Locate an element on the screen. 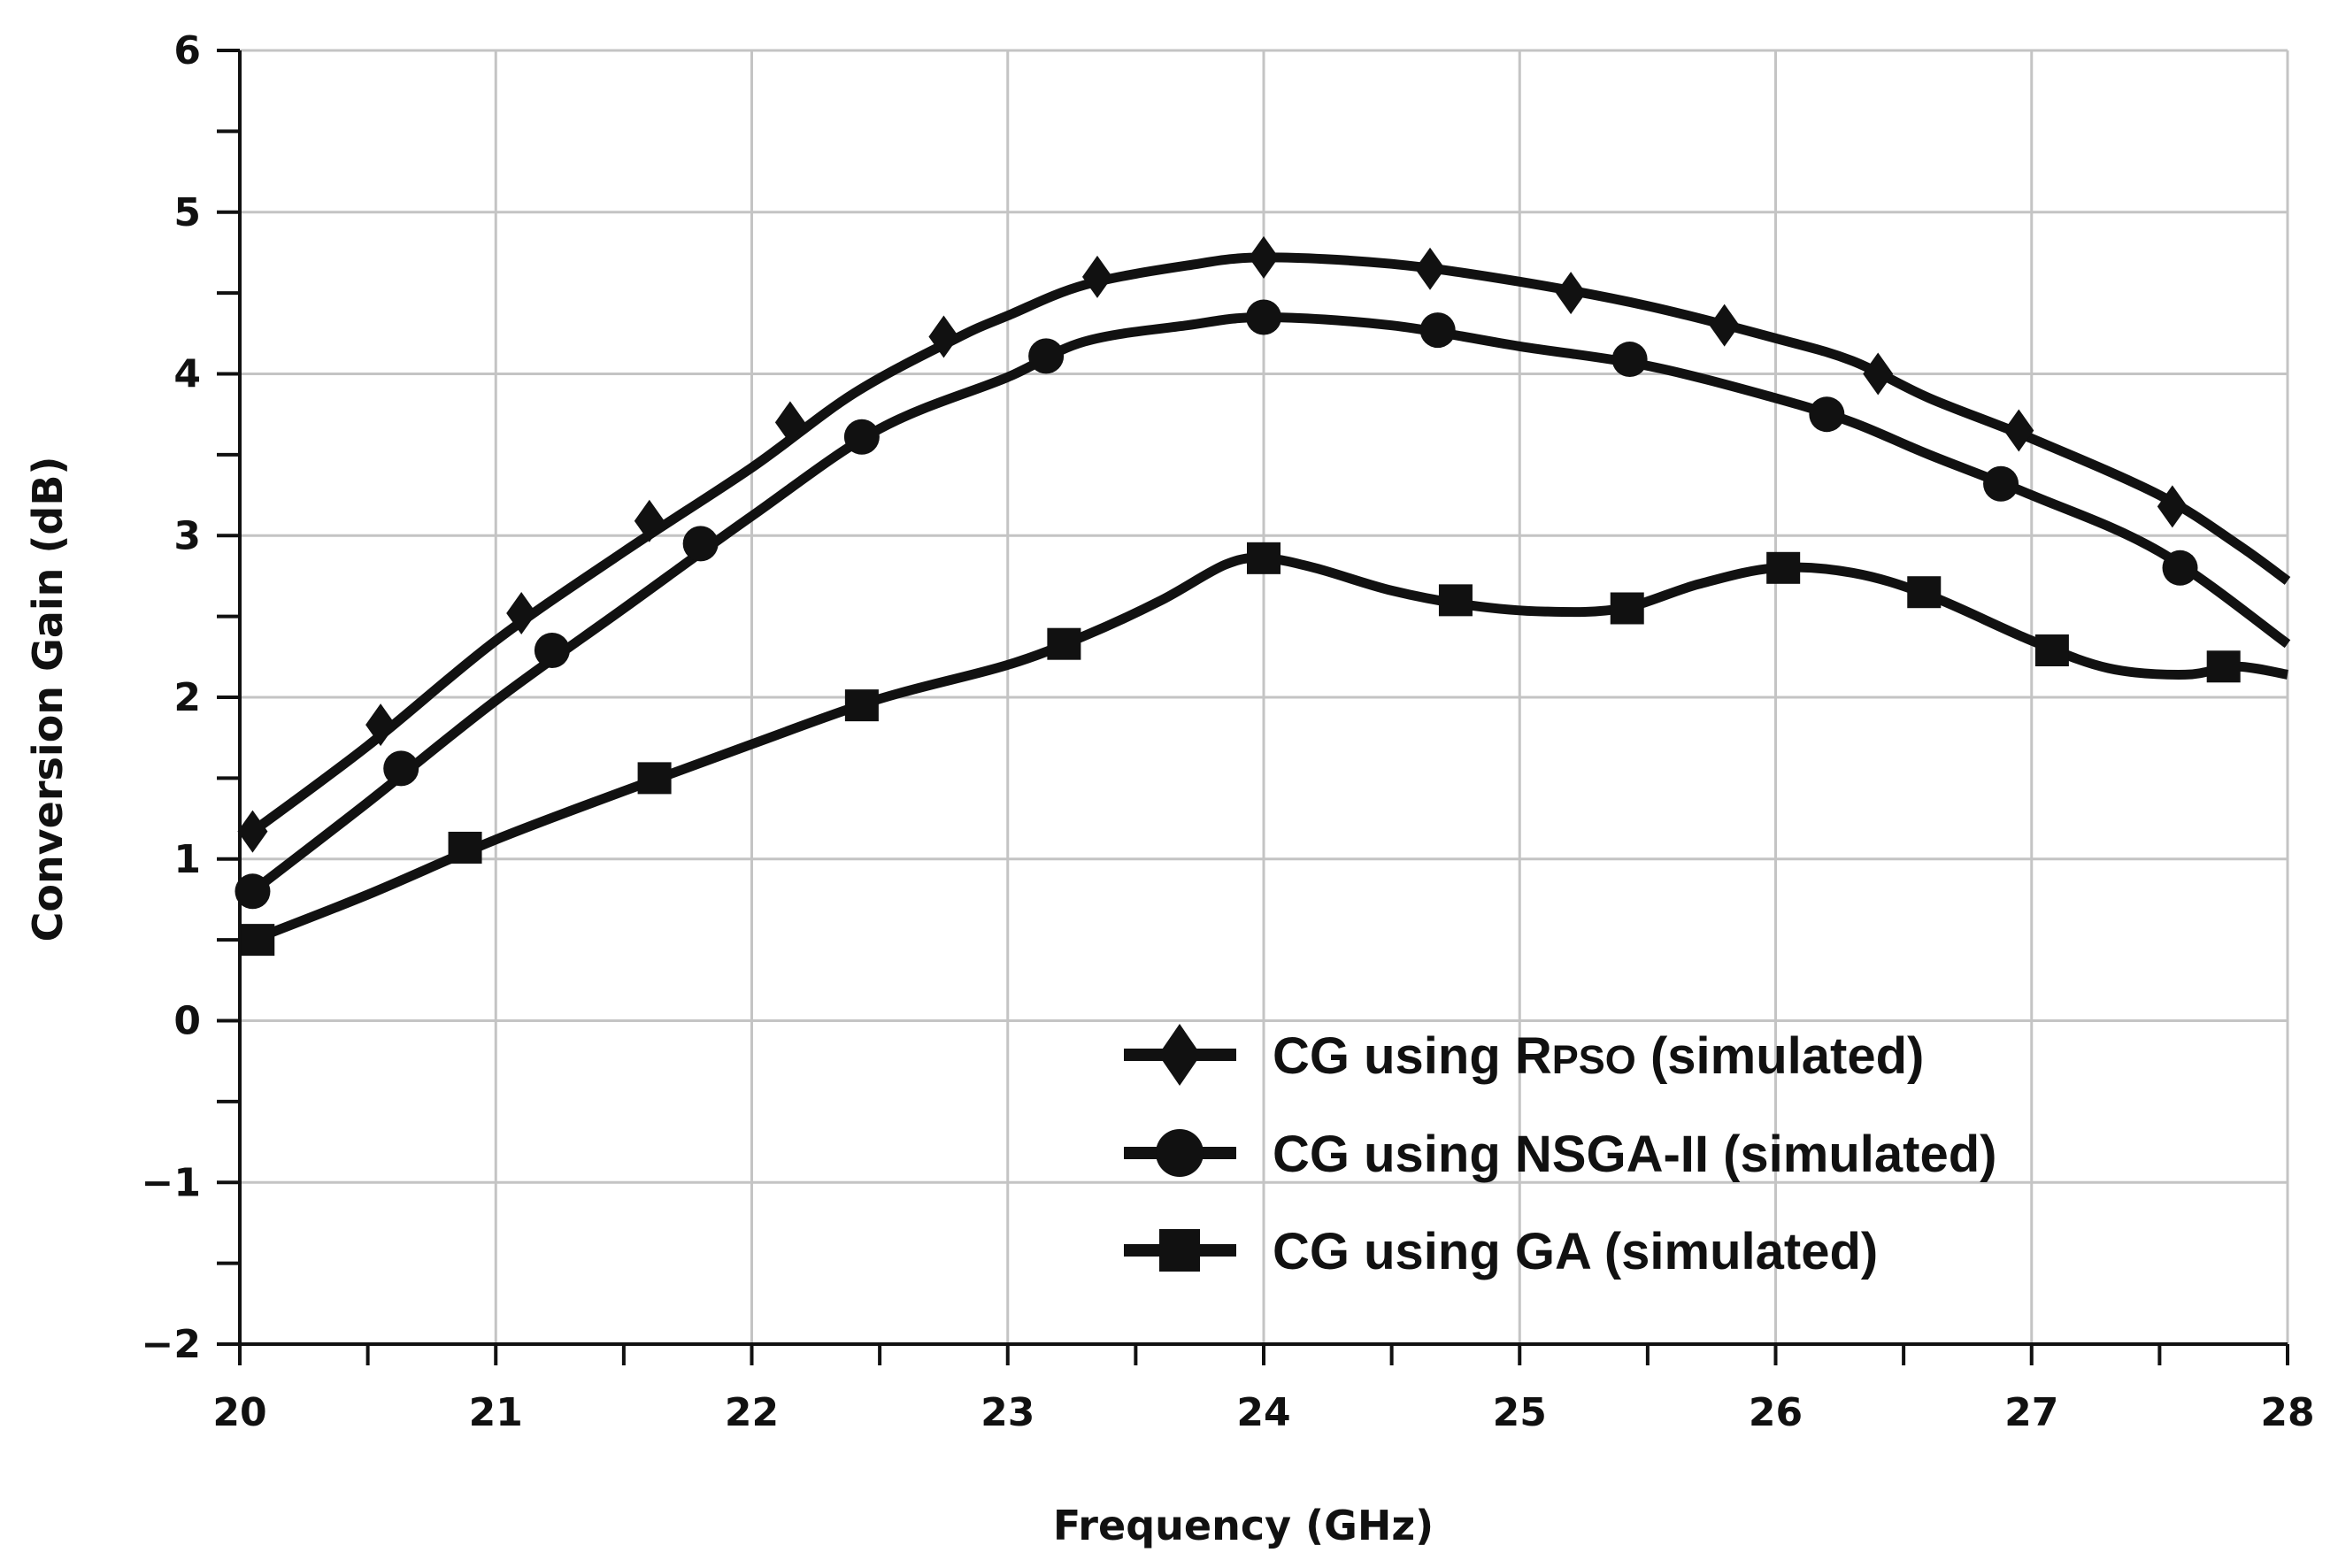 This screenshot has height=1568, width=2338. x-tick-label: 20 is located at coordinates (239, 1412).